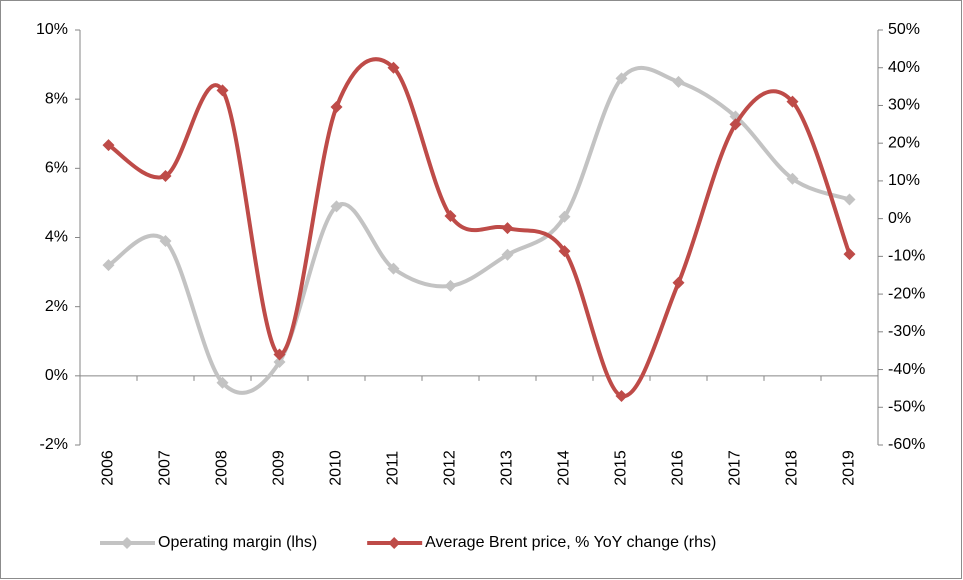 This screenshot has height=580, width=963. What do you see at coordinates (279, 468) in the screenshot?
I see `x-tick-label: 2009` at bounding box center [279, 468].